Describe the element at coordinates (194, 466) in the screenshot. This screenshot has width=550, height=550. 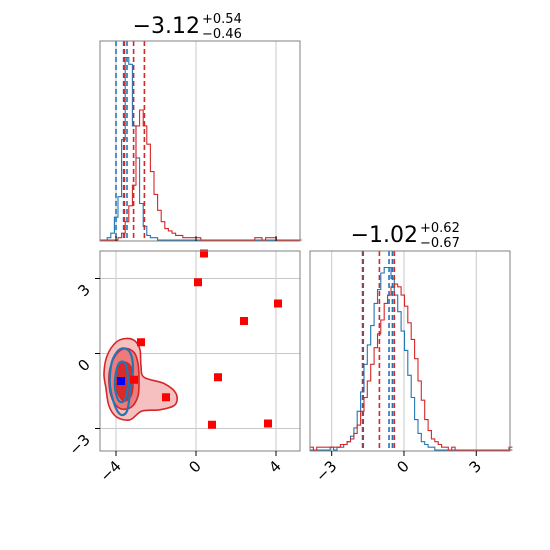
I see `contour-panel-x-tick-label: 0` at that location.